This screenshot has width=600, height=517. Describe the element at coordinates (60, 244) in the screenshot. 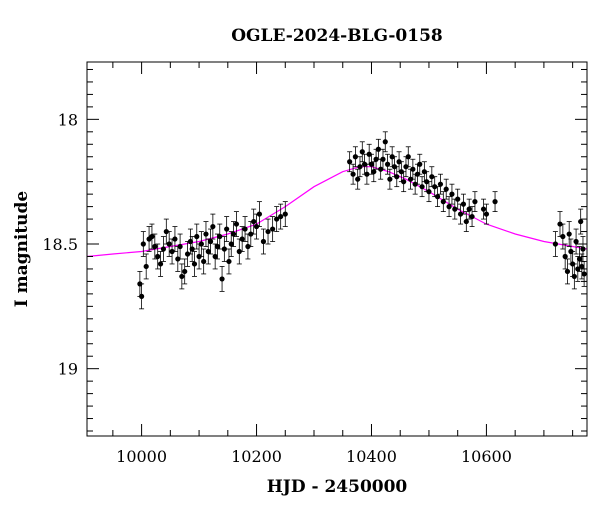

I see `y-tick-label: 18.5` at that location.